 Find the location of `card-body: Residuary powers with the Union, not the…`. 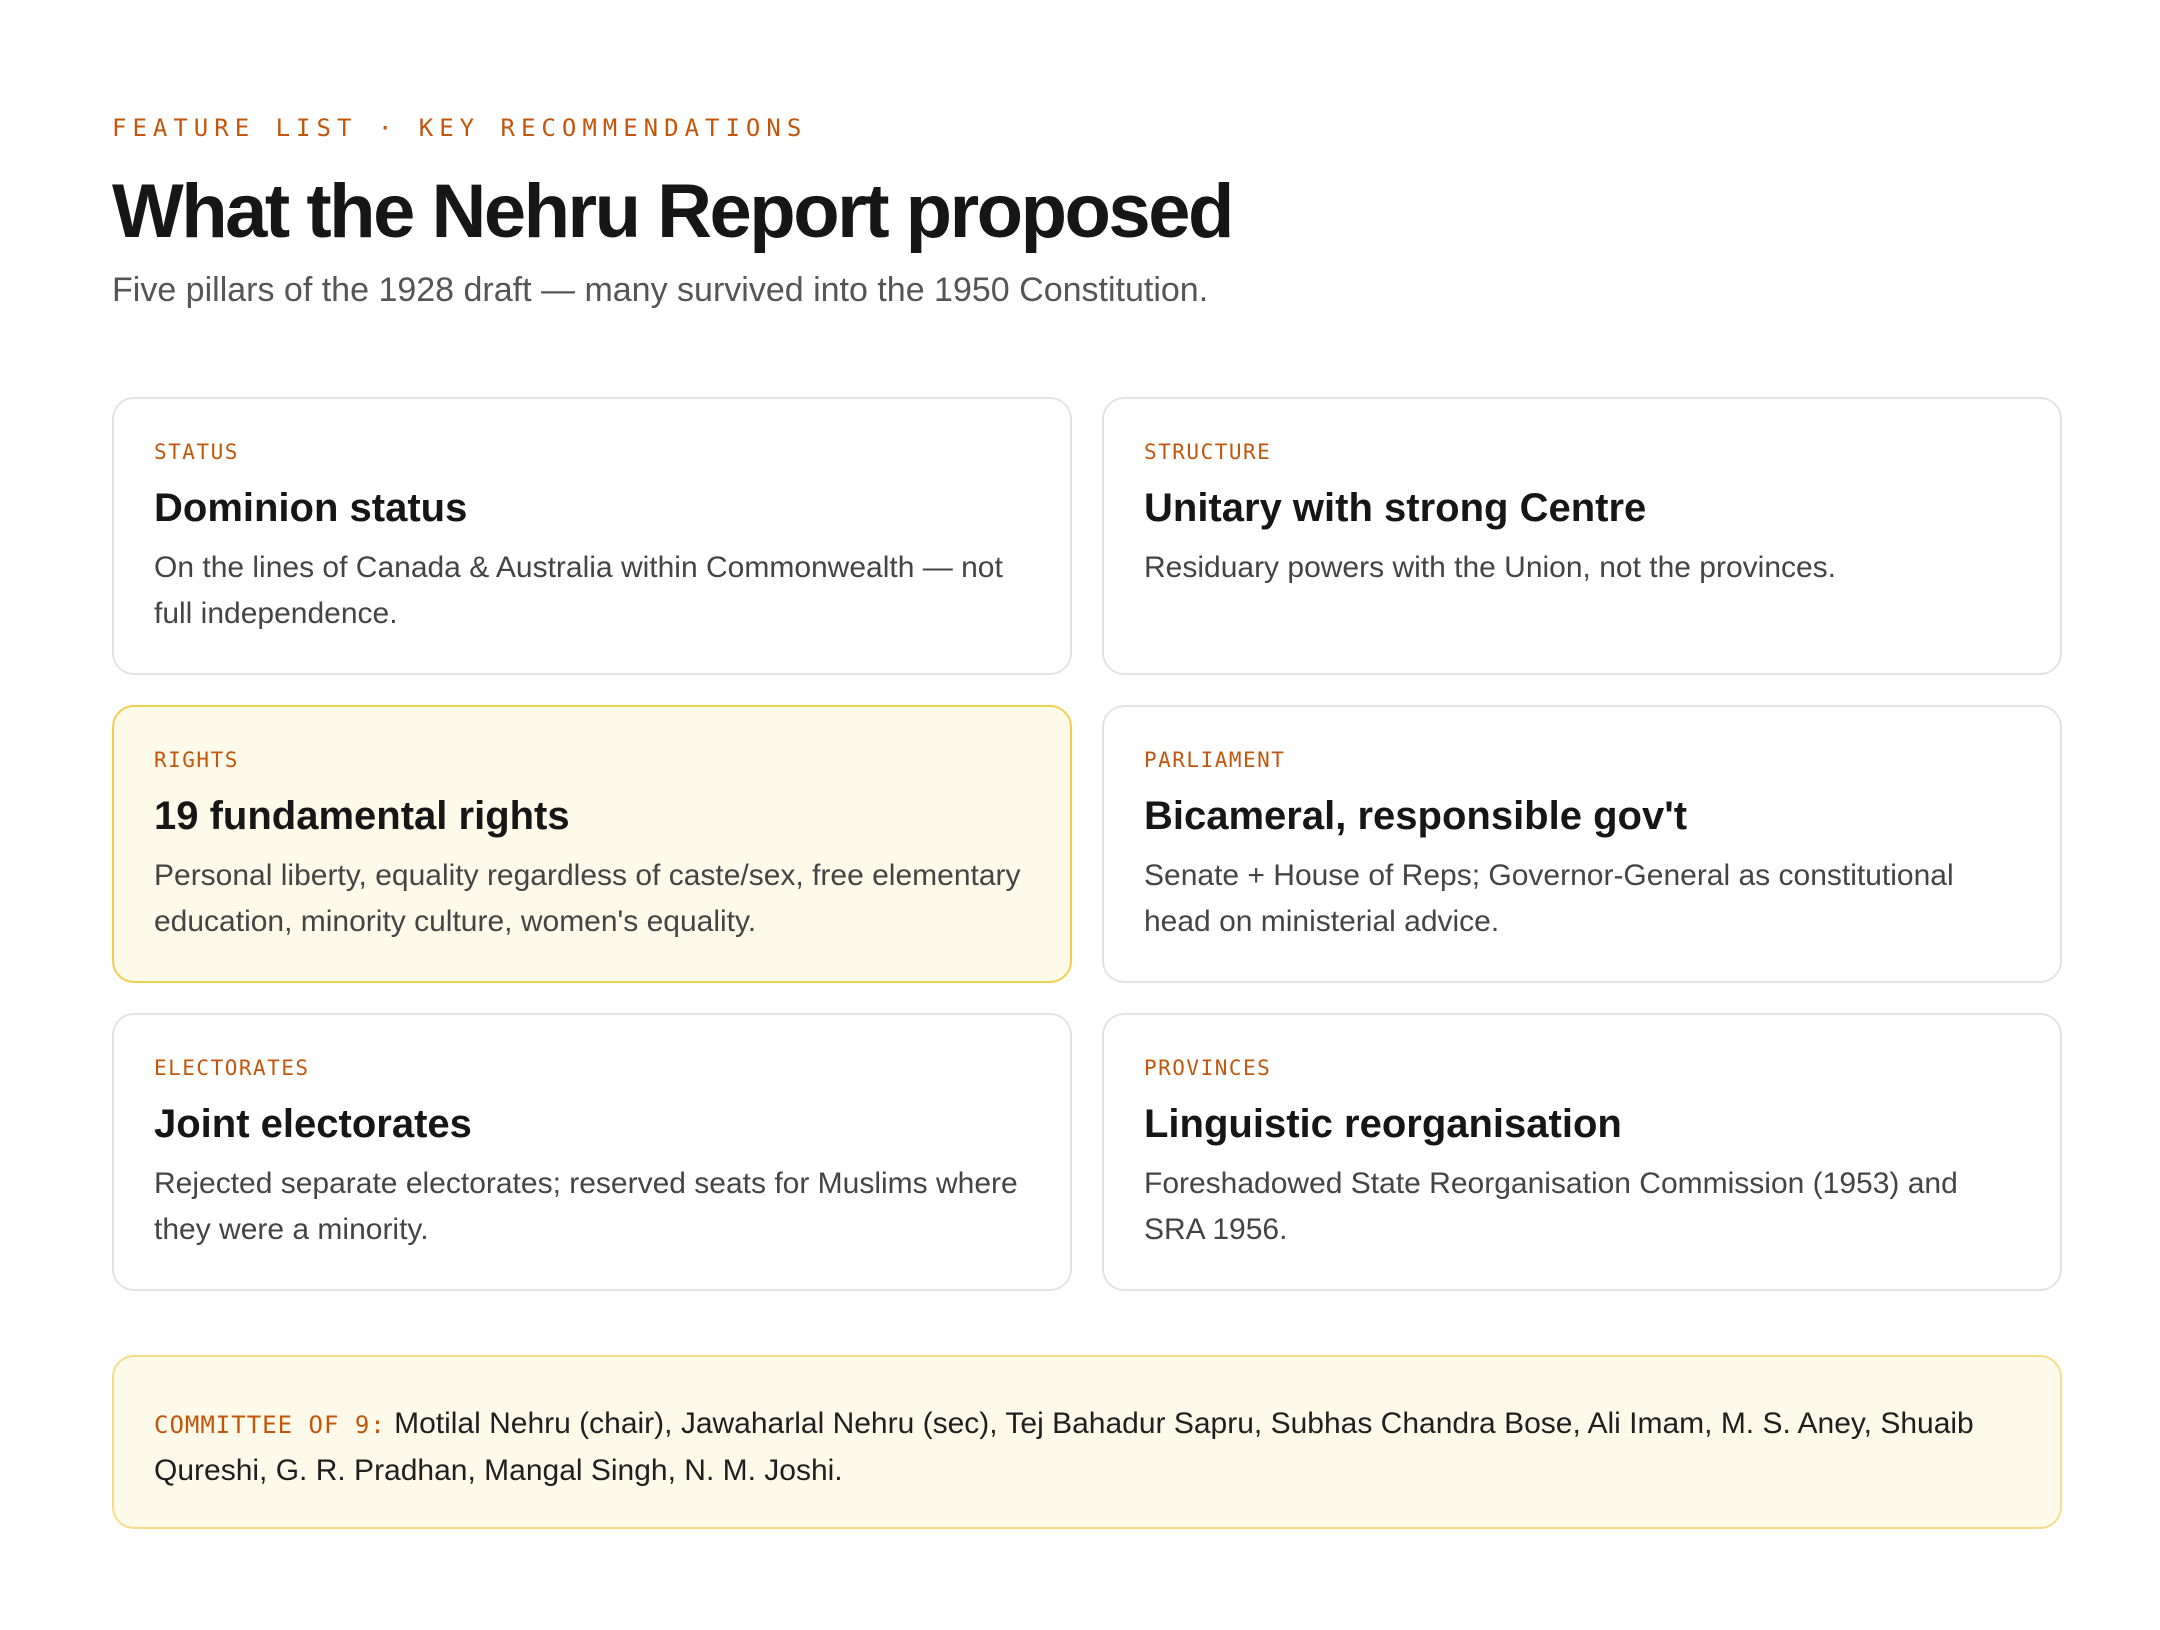

card-body: Residuary powers with the Union, not the… is located at coordinates (1490, 567).